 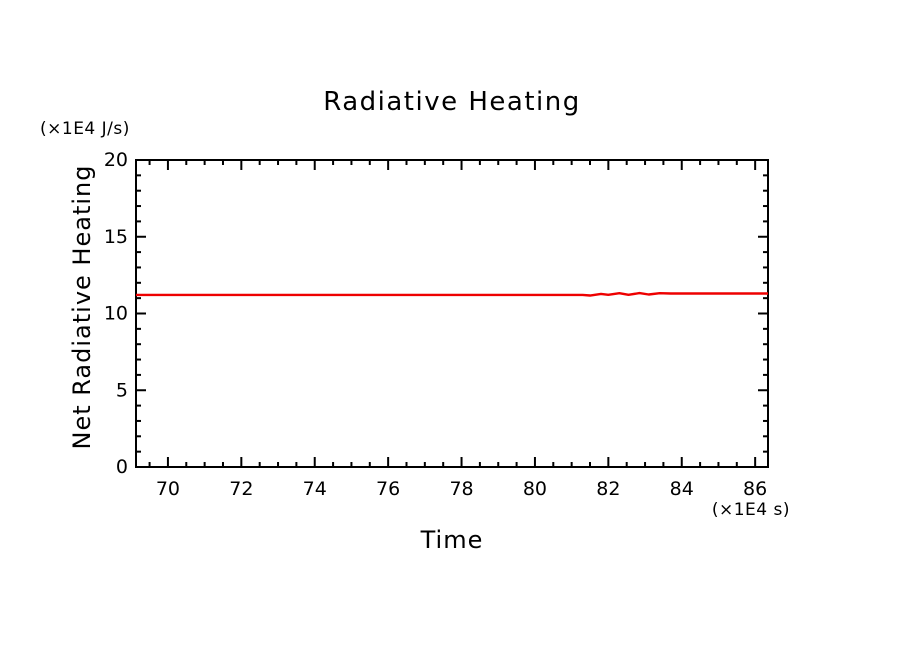 I want to click on x-tick-label: 74, so click(x=315, y=489).